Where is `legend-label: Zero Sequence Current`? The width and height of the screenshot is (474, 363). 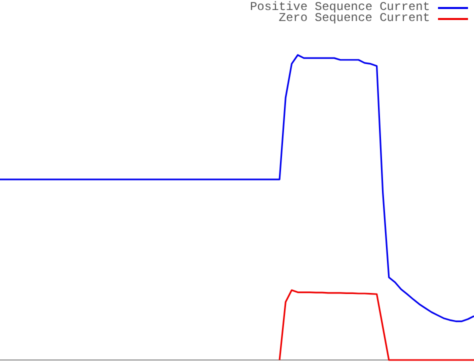 legend-label: Zero Sequence Current is located at coordinates (354, 18).